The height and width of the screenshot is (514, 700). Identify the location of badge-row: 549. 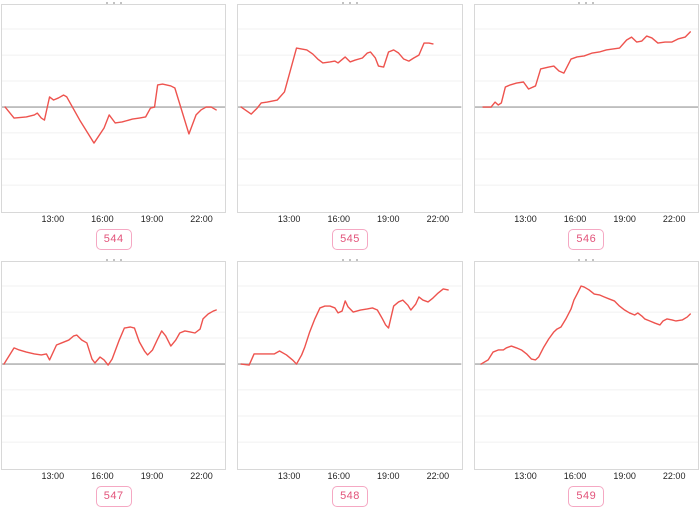
(586, 498).